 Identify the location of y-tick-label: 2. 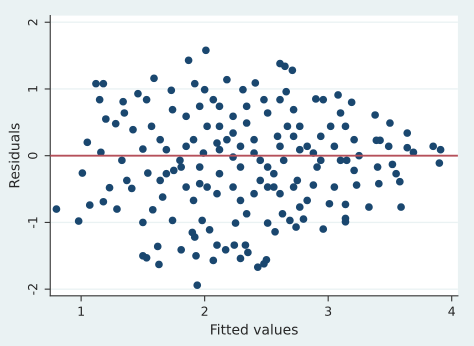
(33, 23).